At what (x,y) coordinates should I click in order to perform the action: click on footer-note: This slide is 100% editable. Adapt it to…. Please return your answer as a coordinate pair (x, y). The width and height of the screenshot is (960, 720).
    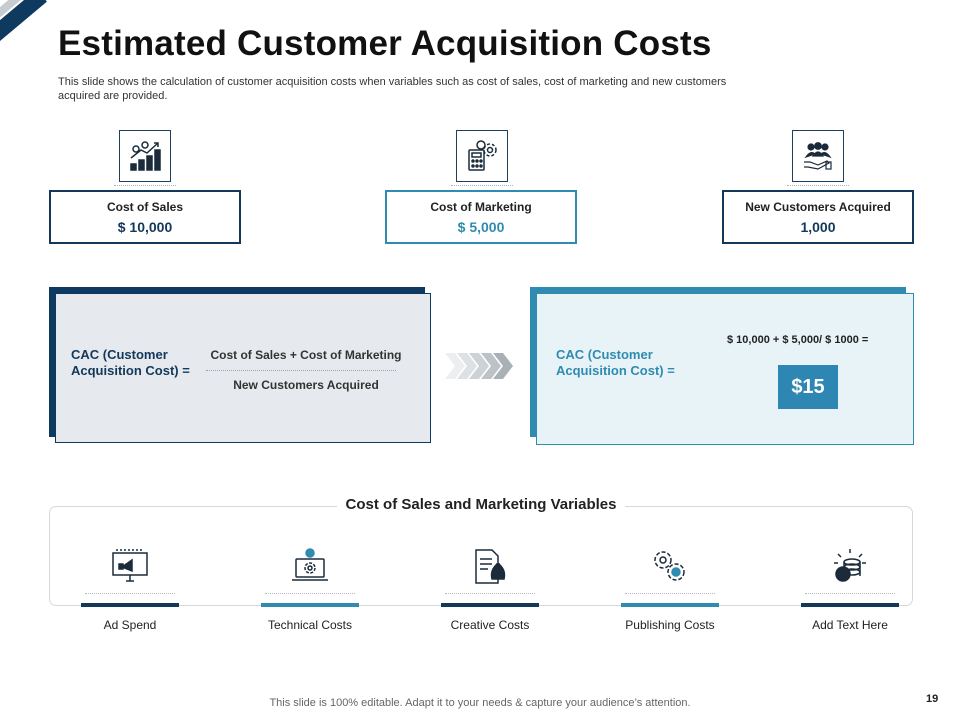
    Looking at the image, I should click on (480, 703).